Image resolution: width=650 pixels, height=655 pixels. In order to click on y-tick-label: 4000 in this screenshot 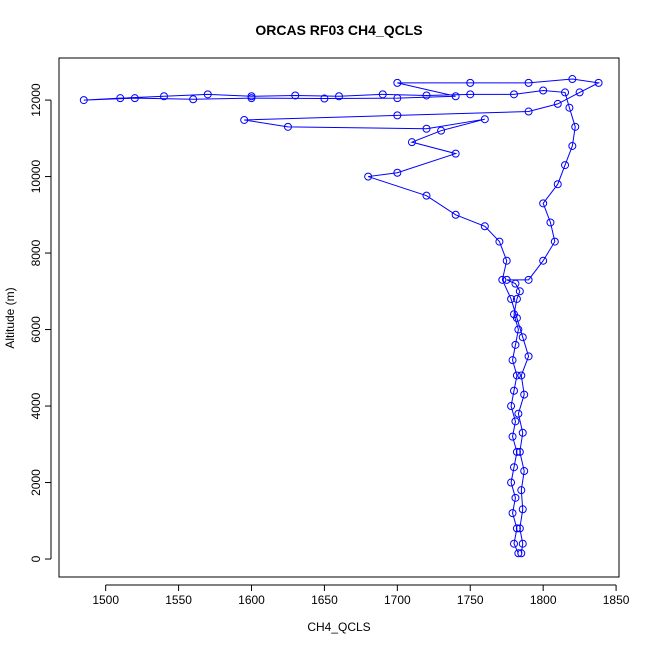, I will do `click(36, 405)`.